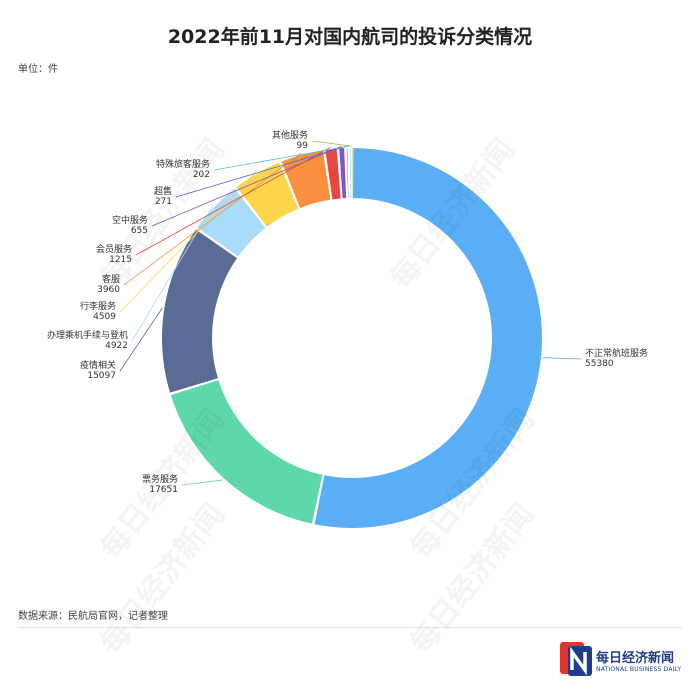 The width and height of the screenshot is (700, 700). Describe the element at coordinates (104, 317) in the screenshot. I see `slice-value-baggage: 4509` at that location.